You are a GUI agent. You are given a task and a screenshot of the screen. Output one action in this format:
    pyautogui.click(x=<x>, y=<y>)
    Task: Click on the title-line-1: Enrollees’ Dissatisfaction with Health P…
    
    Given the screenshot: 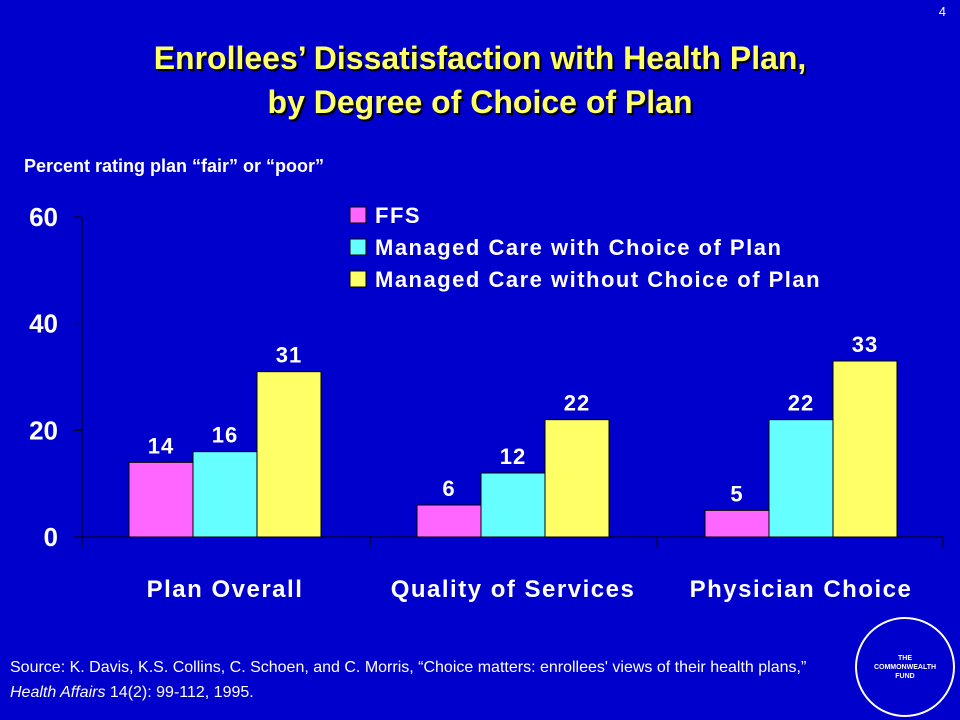 What is the action you would take?
    pyautogui.click(x=480, y=58)
    